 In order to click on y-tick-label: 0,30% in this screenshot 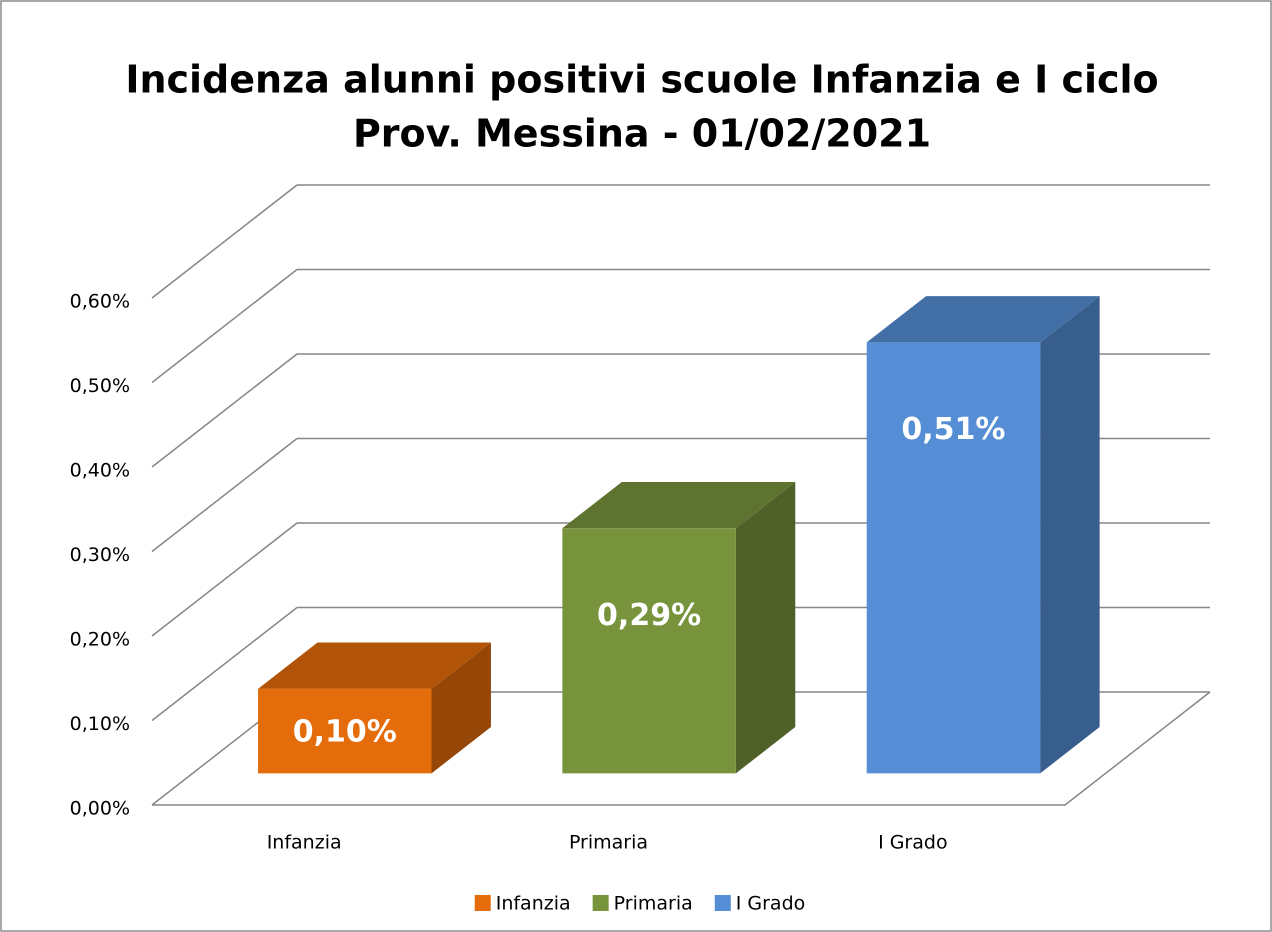, I will do `click(100, 555)`.